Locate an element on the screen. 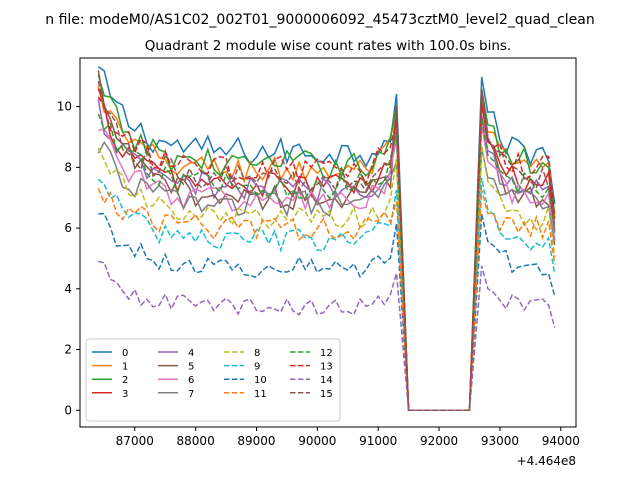 The height and width of the screenshot is (480, 640). legend-label: 12 is located at coordinates (326, 353).